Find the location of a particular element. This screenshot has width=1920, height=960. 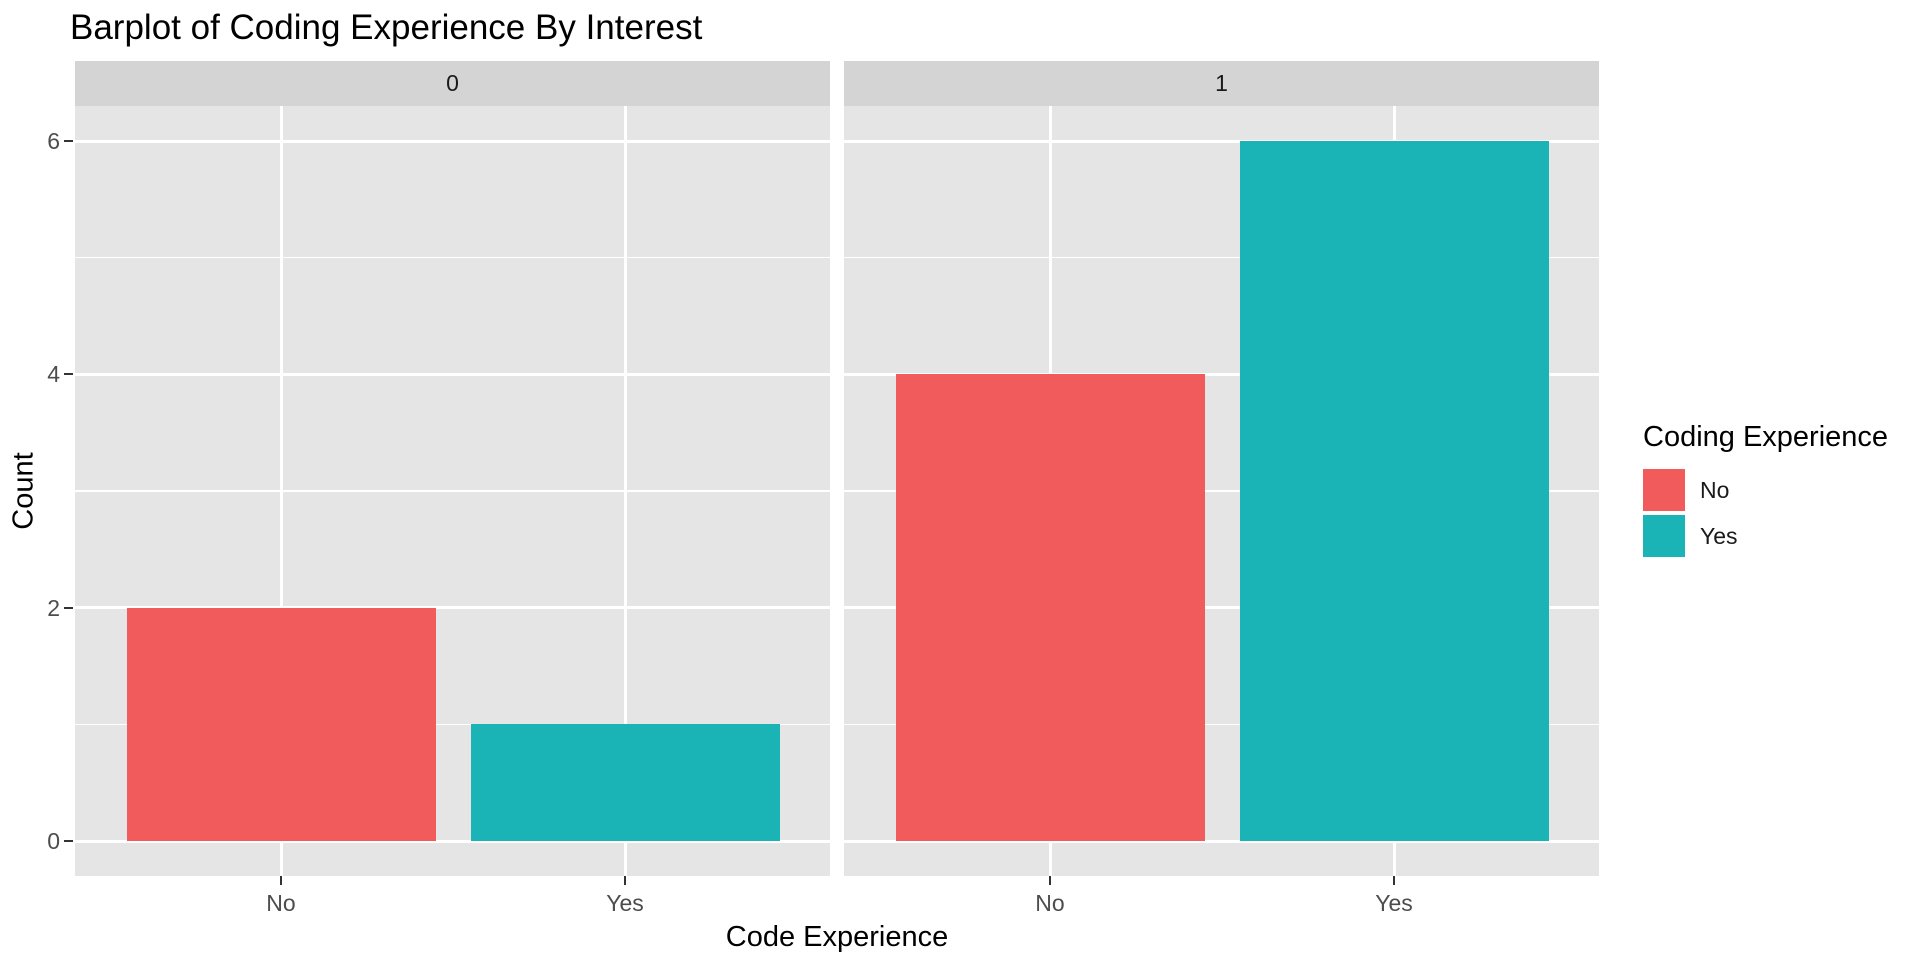

y-axis-tick-label: 2 is located at coordinates (53, 607).